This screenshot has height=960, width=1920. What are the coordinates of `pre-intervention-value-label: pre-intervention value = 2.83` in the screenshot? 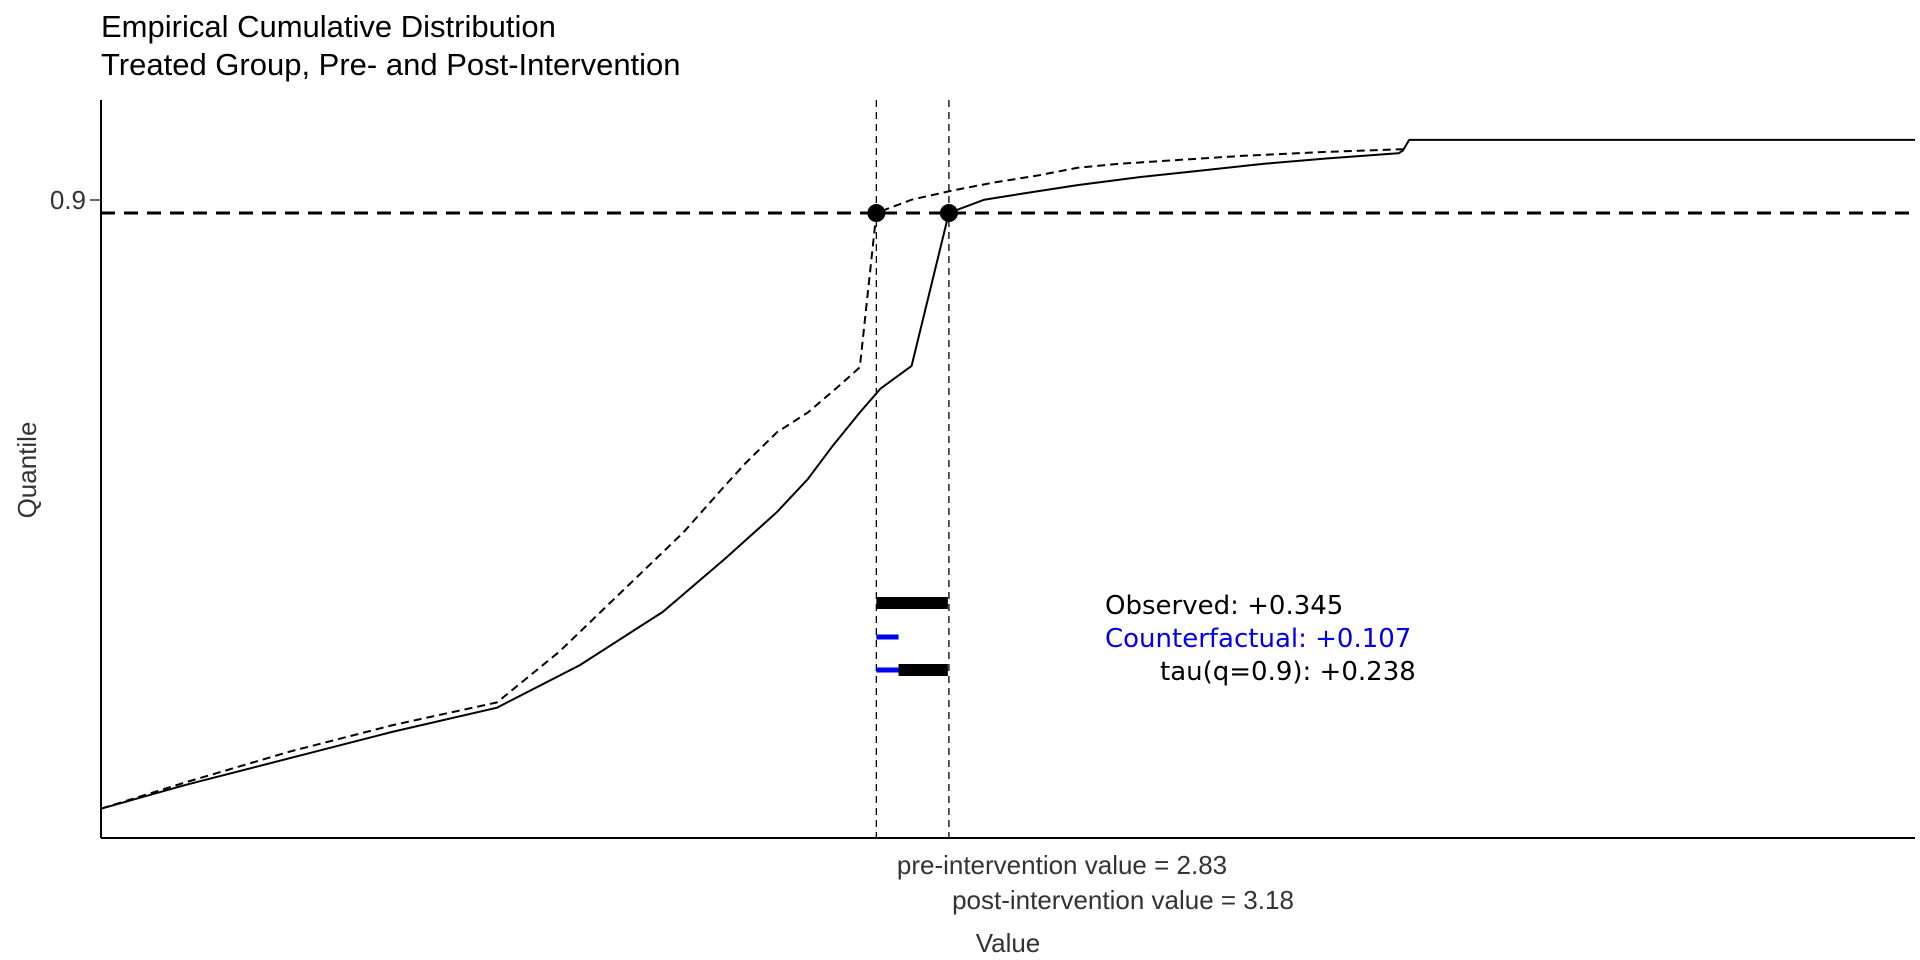 It's located at (1062, 865).